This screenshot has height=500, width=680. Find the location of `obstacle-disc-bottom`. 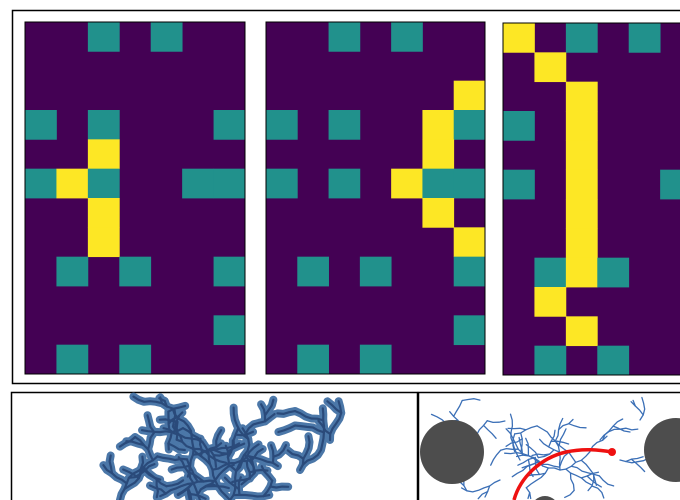

obstacle-disc-bottom is located at coordinates (545, 498).